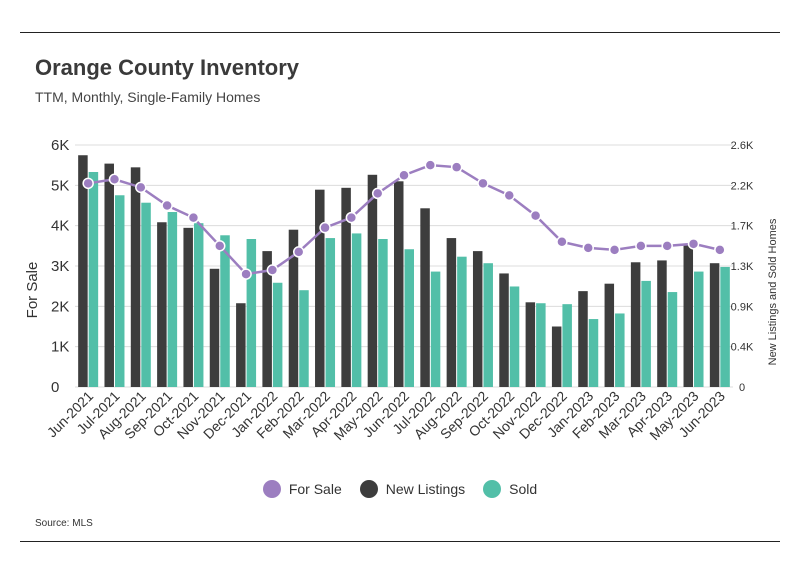 The height and width of the screenshot is (575, 800). Describe the element at coordinates (60, 145) in the screenshot. I see `left-tick-label: 6K` at that location.